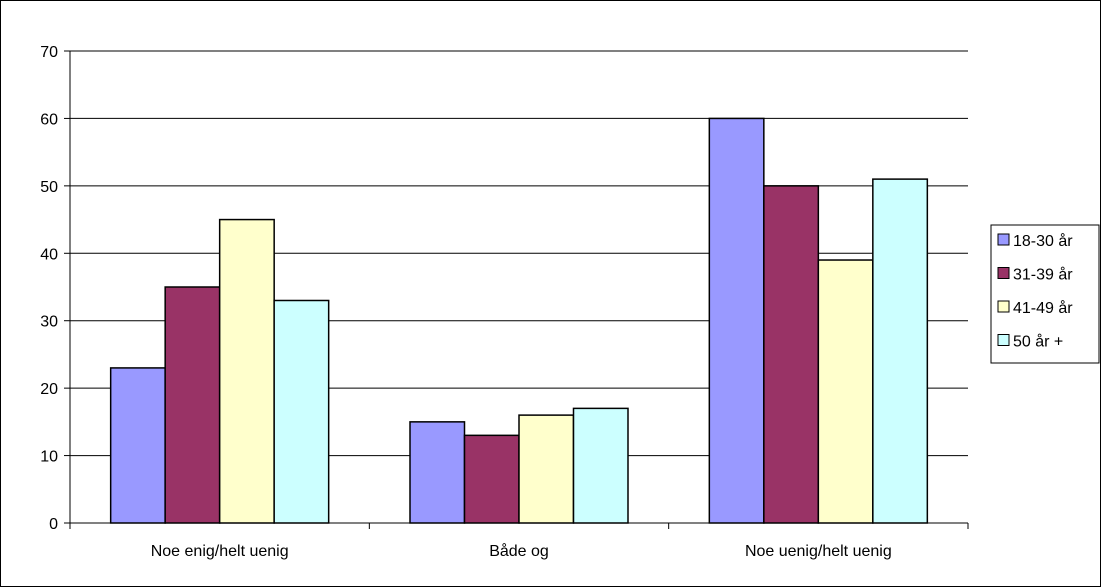 Image resolution: width=1101 pixels, height=587 pixels. I want to click on legend-label: 31-39 år, so click(1043, 275).